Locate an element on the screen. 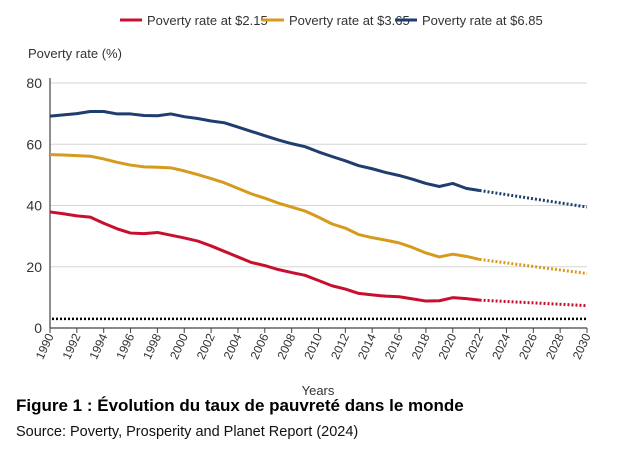 This screenshot has height=455, width=620. x-tick-label: 2018 is located at coordinates (421, 346).